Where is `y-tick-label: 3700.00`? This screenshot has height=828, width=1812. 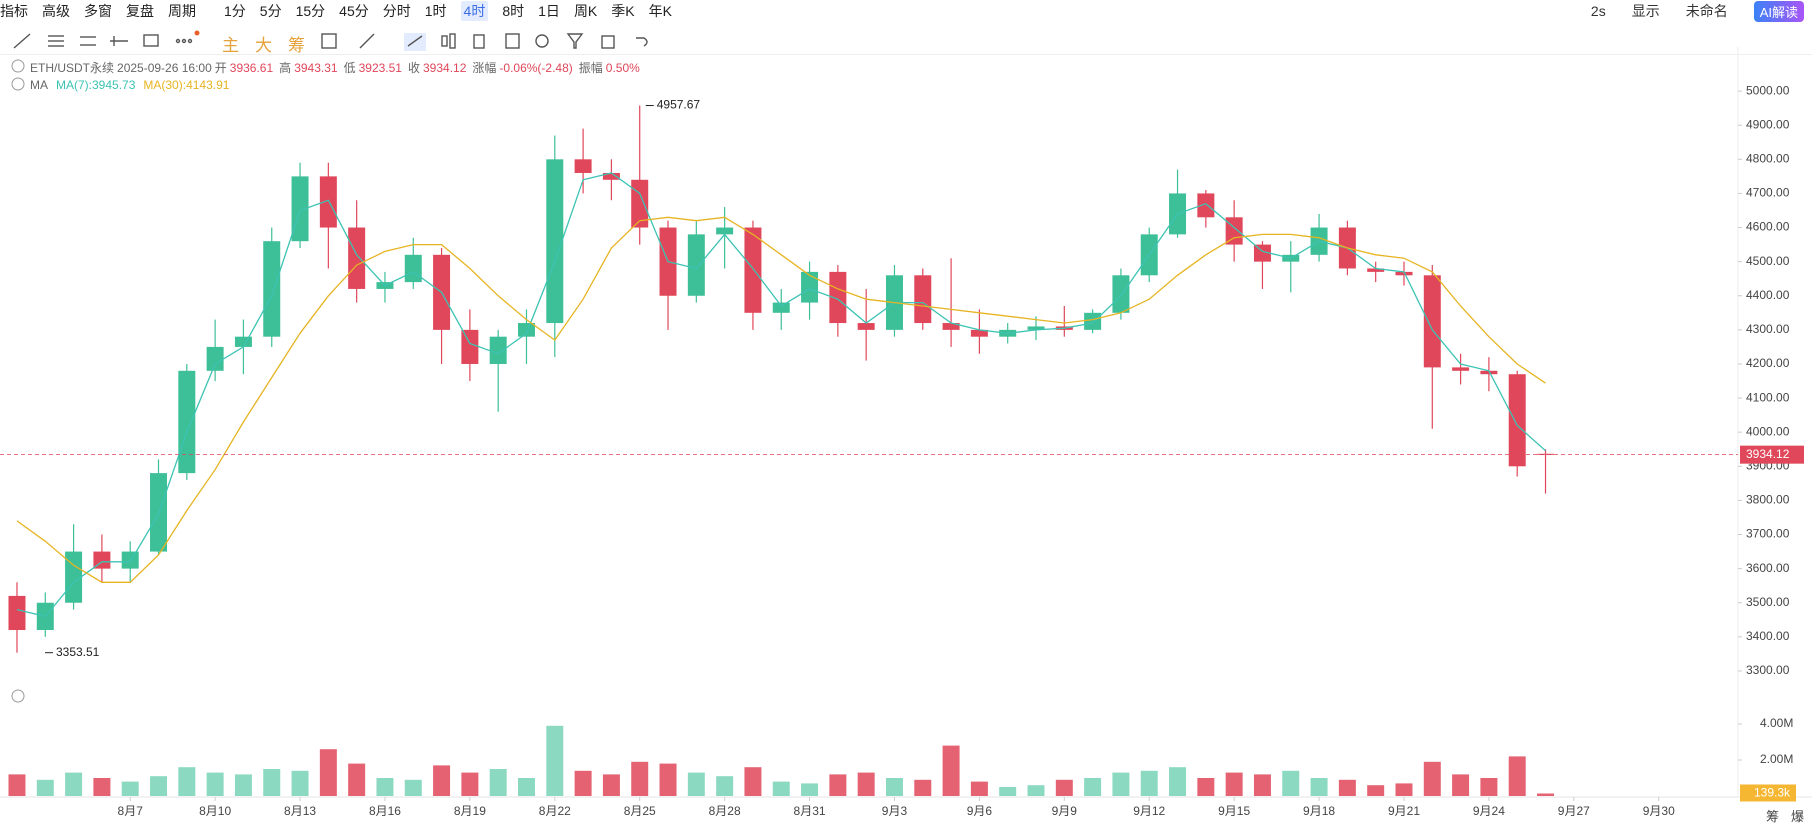
y-tick-label: 3700.00 is located at coordinates (1768, 534).